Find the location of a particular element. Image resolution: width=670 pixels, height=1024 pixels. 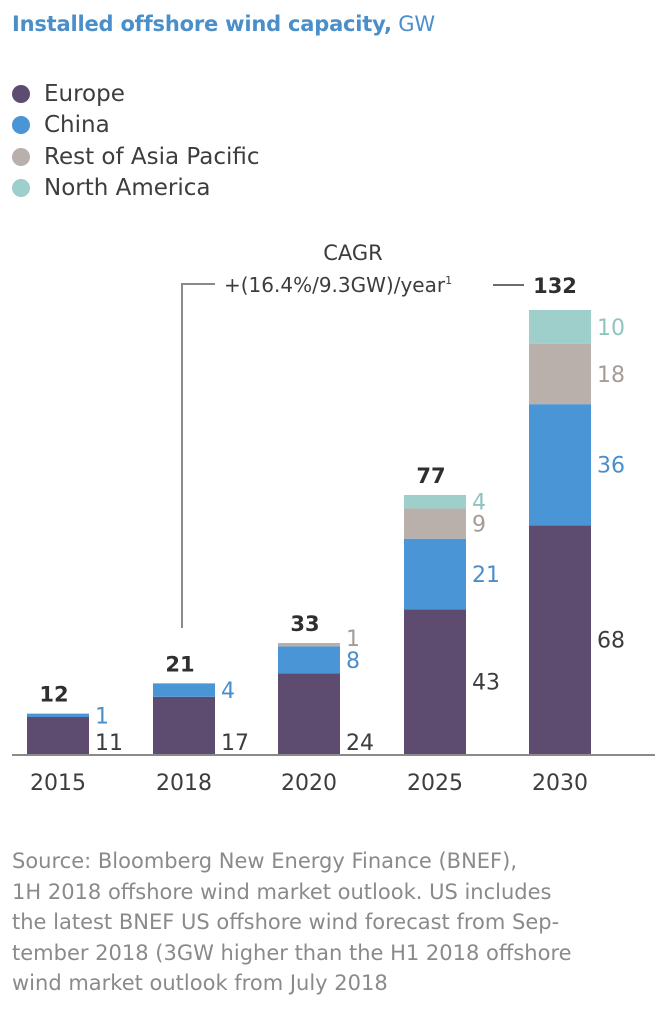

segment-label-china-2018: 4 is located at coordinates (228, 691).